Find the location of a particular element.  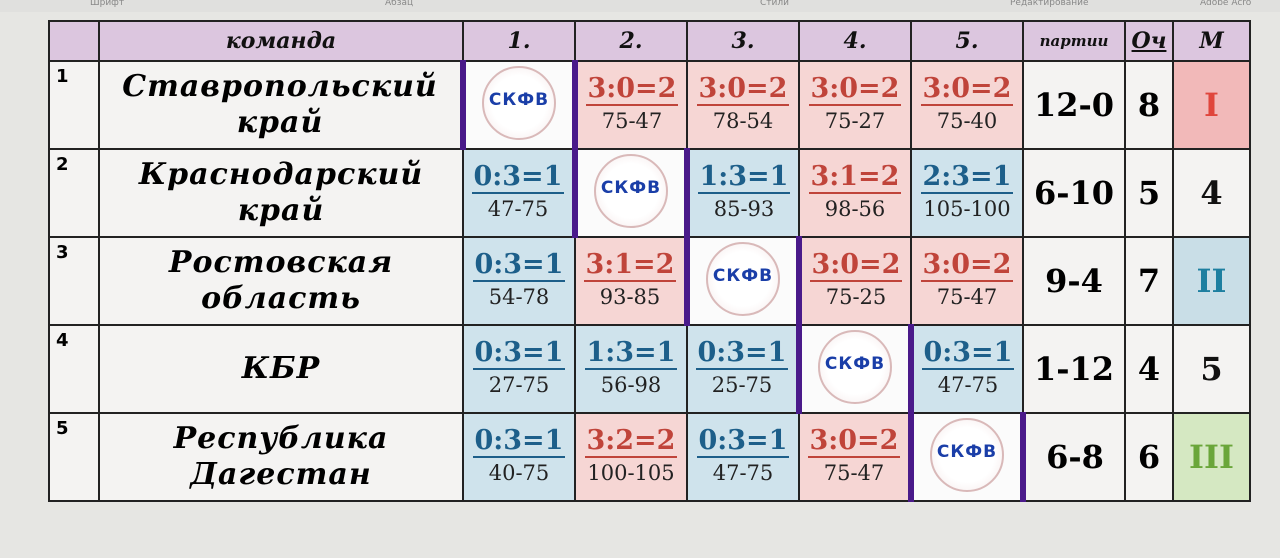

match-points: 27-75 is located at coordinates (519, 385).